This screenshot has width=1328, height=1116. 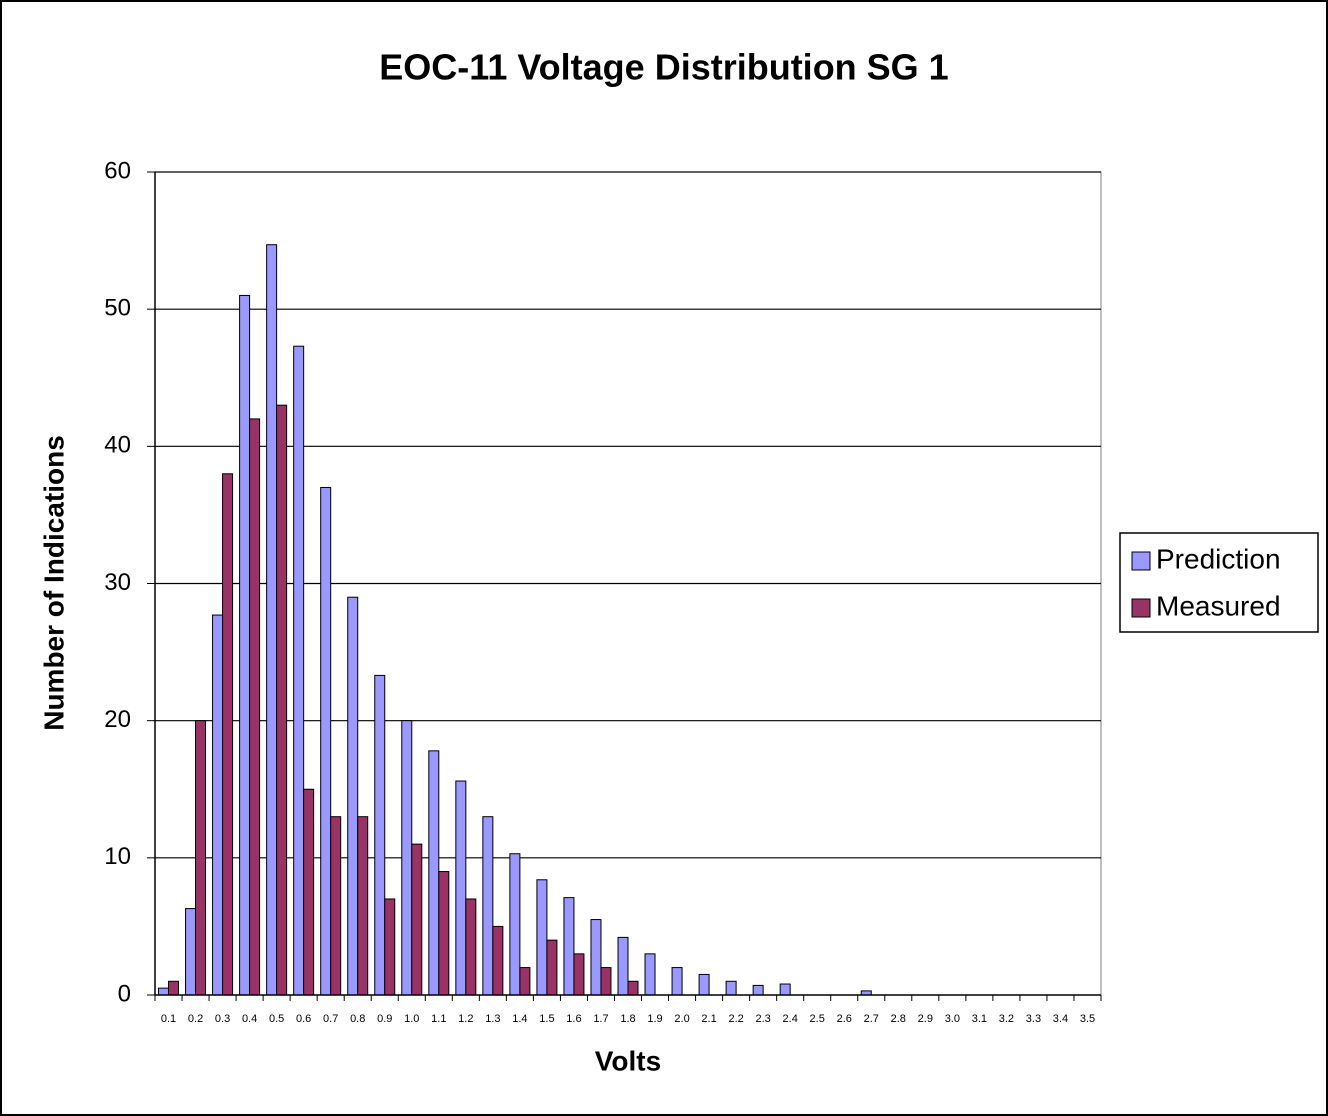 I want to click on x-tick-label: 0.6, so click(x=303, y=1019).